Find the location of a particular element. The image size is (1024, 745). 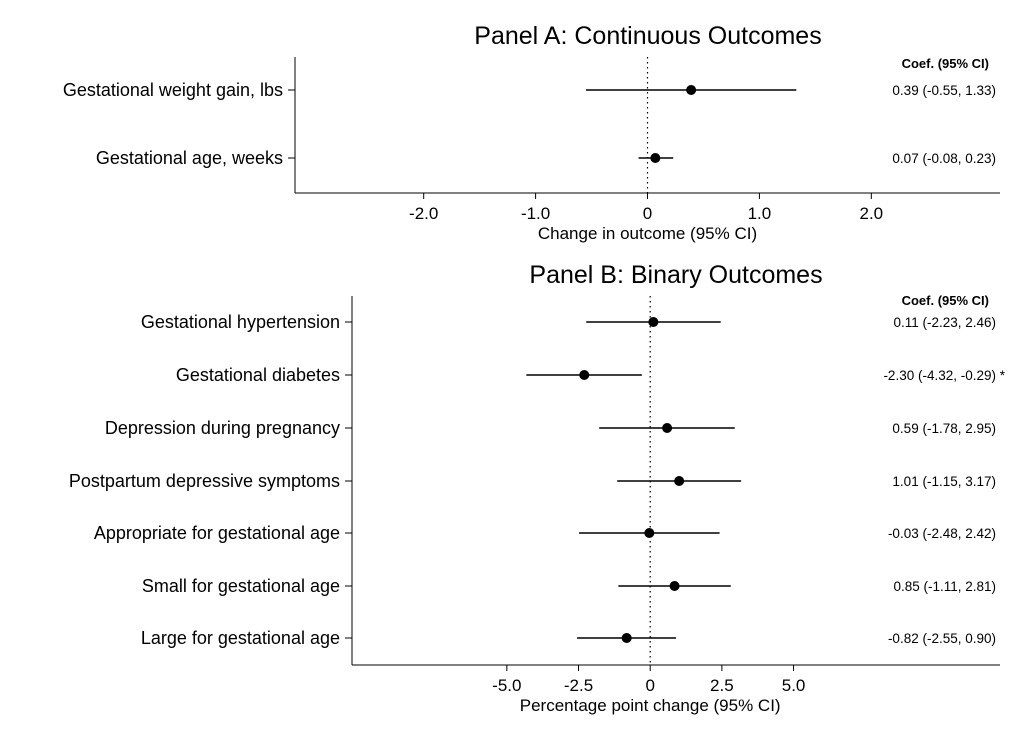

row-label: Postpartum depressive symptoms is located at coordinates (204, 481).